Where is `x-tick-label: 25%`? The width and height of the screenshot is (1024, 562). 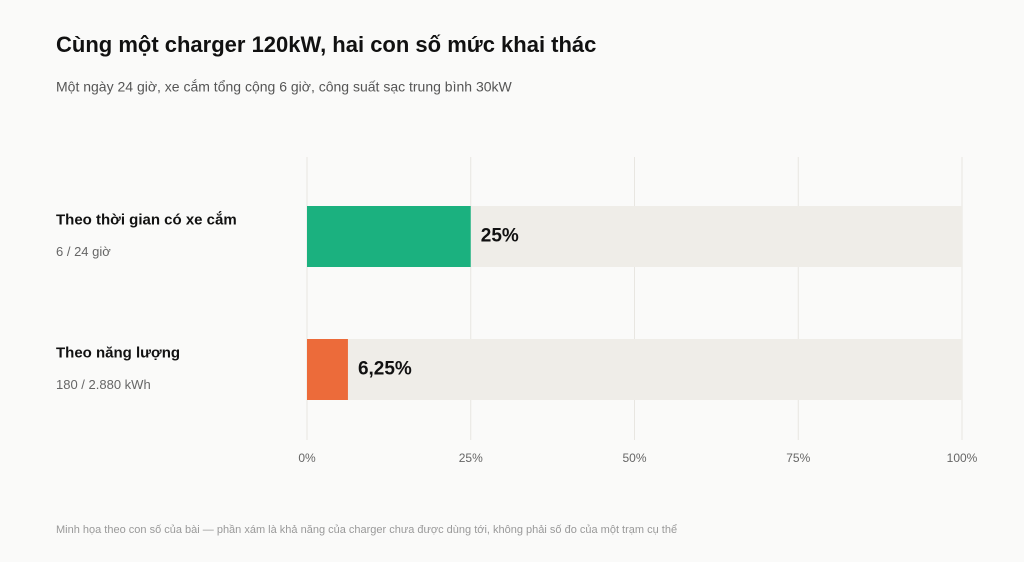 x-tick-label: 25% is located at coordinates (471, 458).